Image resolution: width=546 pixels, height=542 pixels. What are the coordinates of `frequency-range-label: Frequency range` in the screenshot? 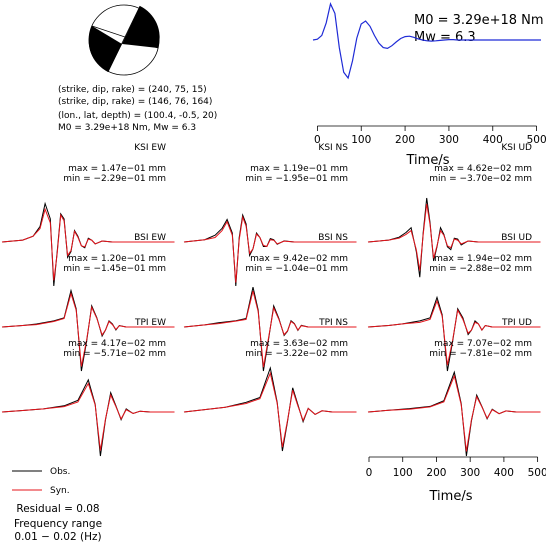 It's located at (58, 524).